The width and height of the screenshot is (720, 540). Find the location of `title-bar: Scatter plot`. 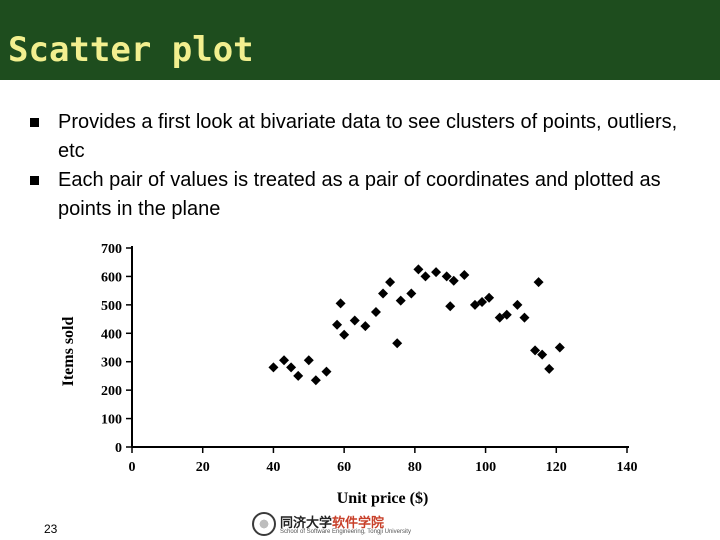

title-bar: Scatter plot is located at coordinates (360, 40).